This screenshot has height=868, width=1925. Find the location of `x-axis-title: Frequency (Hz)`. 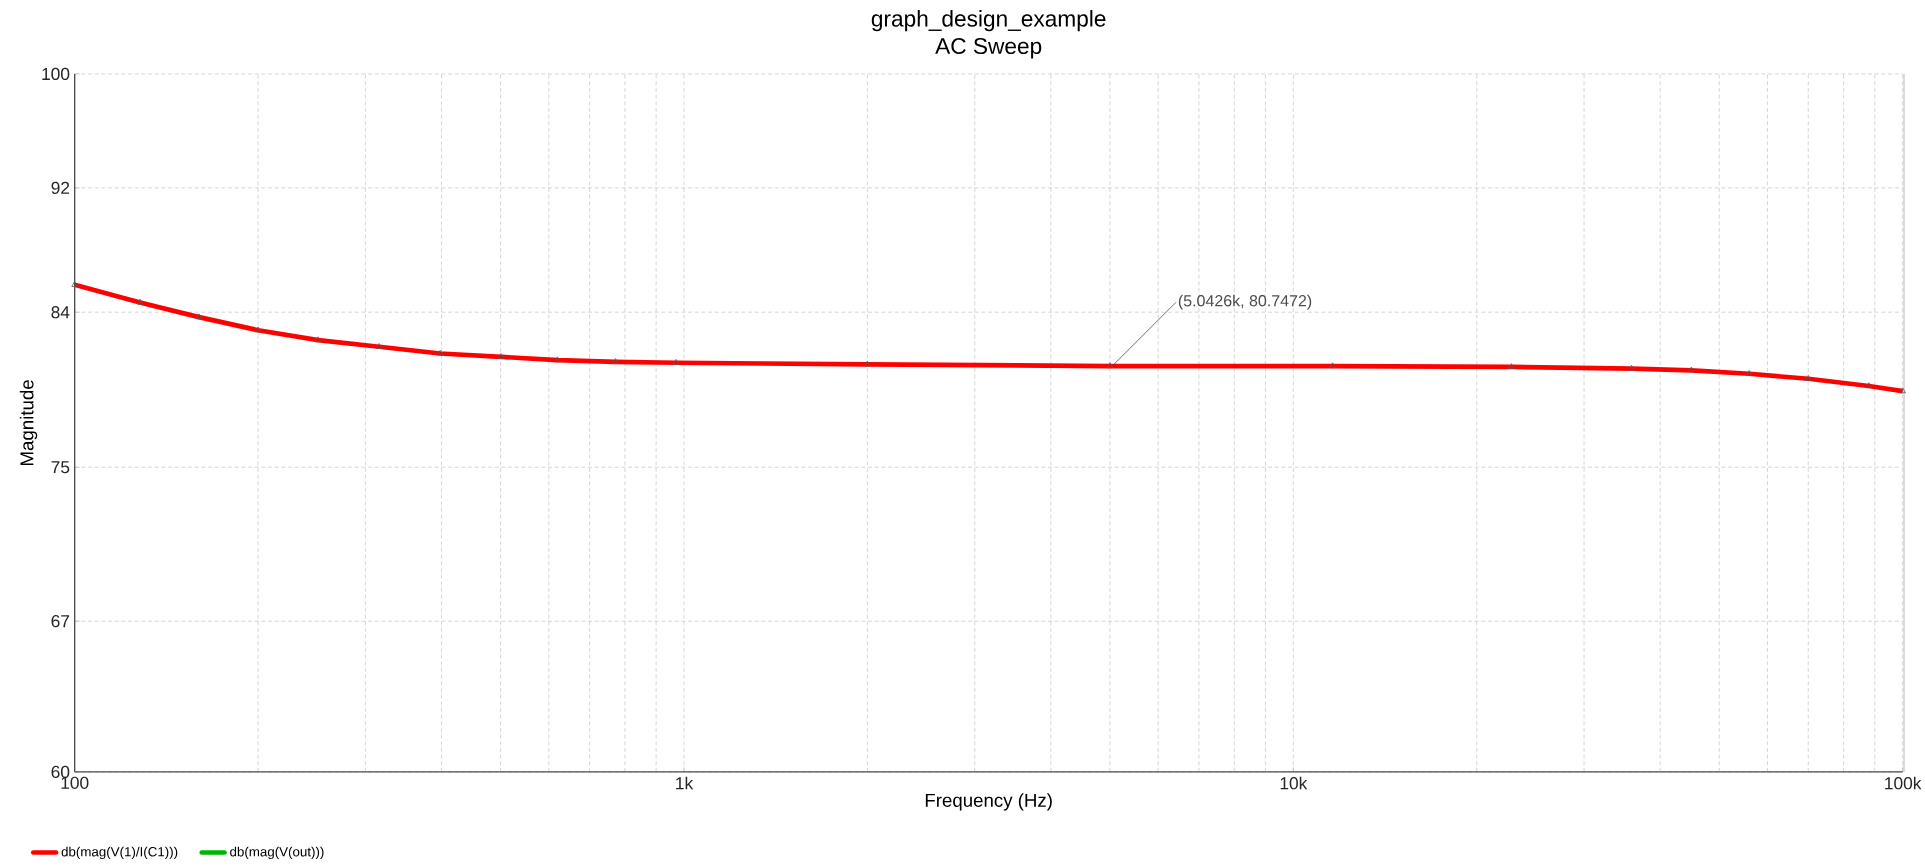

x-axis-title: Frequency (Hz) is located at coordinates (988, 802).